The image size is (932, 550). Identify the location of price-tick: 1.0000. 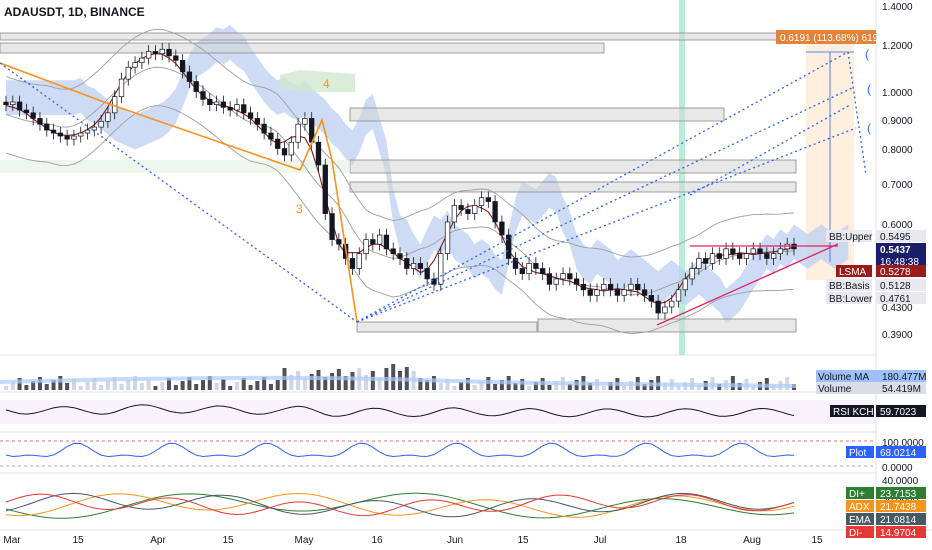
(897, 93).